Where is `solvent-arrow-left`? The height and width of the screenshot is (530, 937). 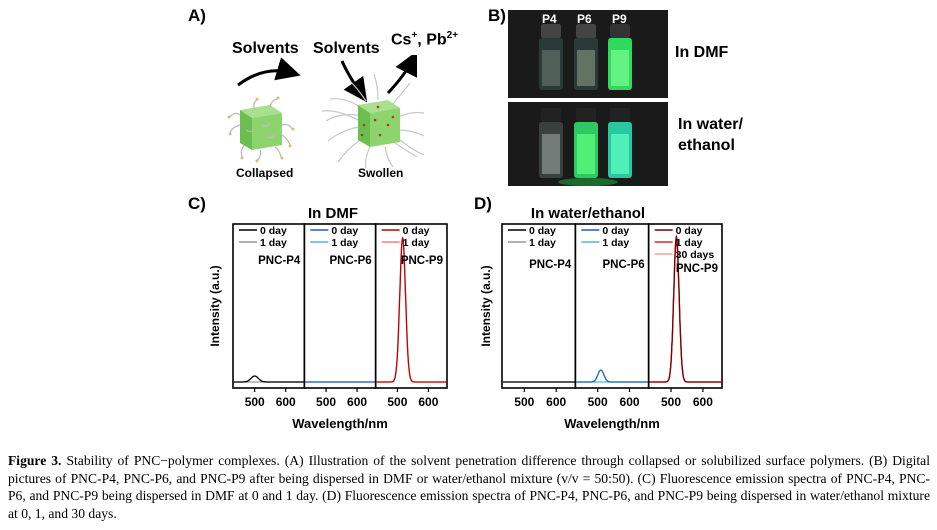 solvent-arrow-left is located at coordinates (269, 72).